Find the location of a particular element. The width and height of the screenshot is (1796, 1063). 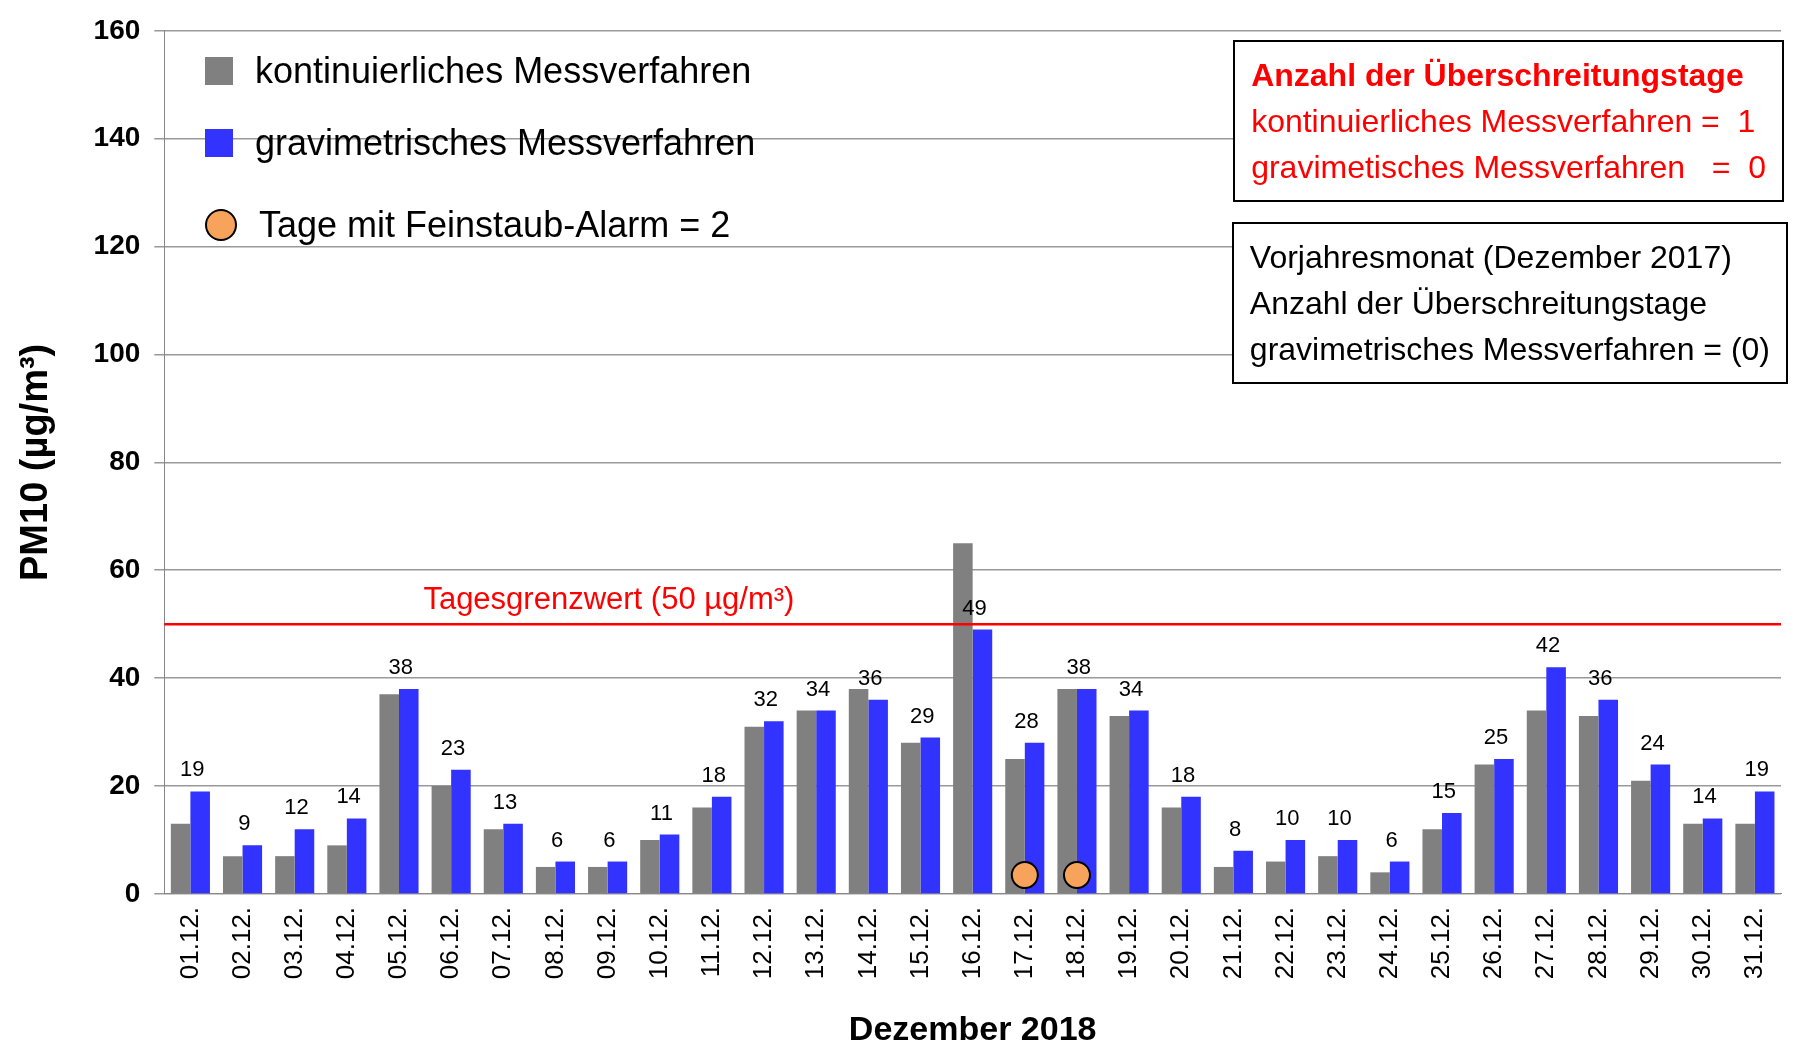

legend-label: Tage mit Feinstaub-Alarm = 2 is located at coordinates (495, 225).